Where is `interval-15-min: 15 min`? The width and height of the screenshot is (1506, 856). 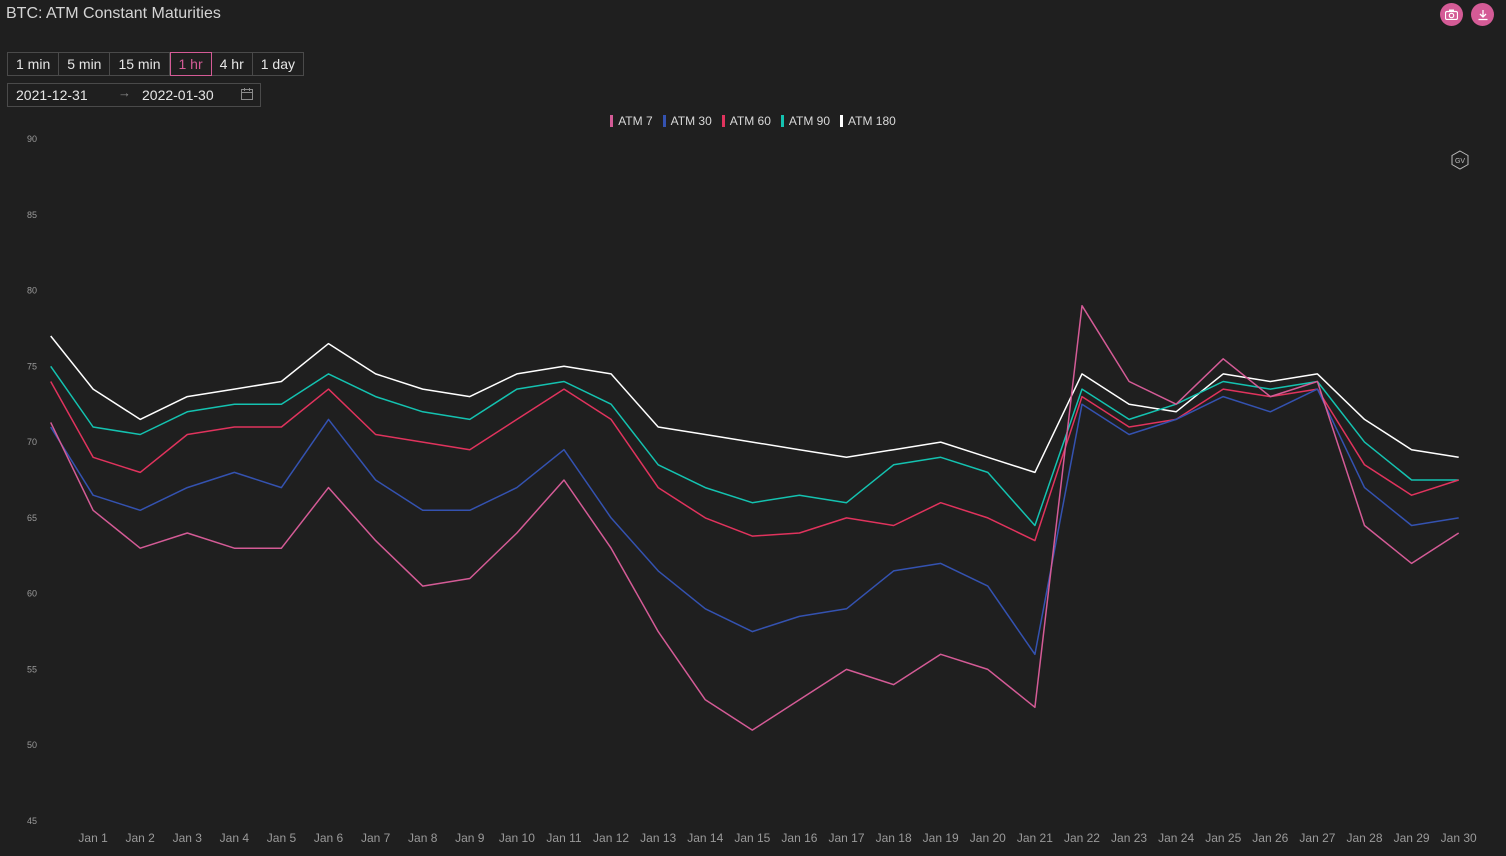
interval-15-min: 15 min is located at coordinates (140, 64).